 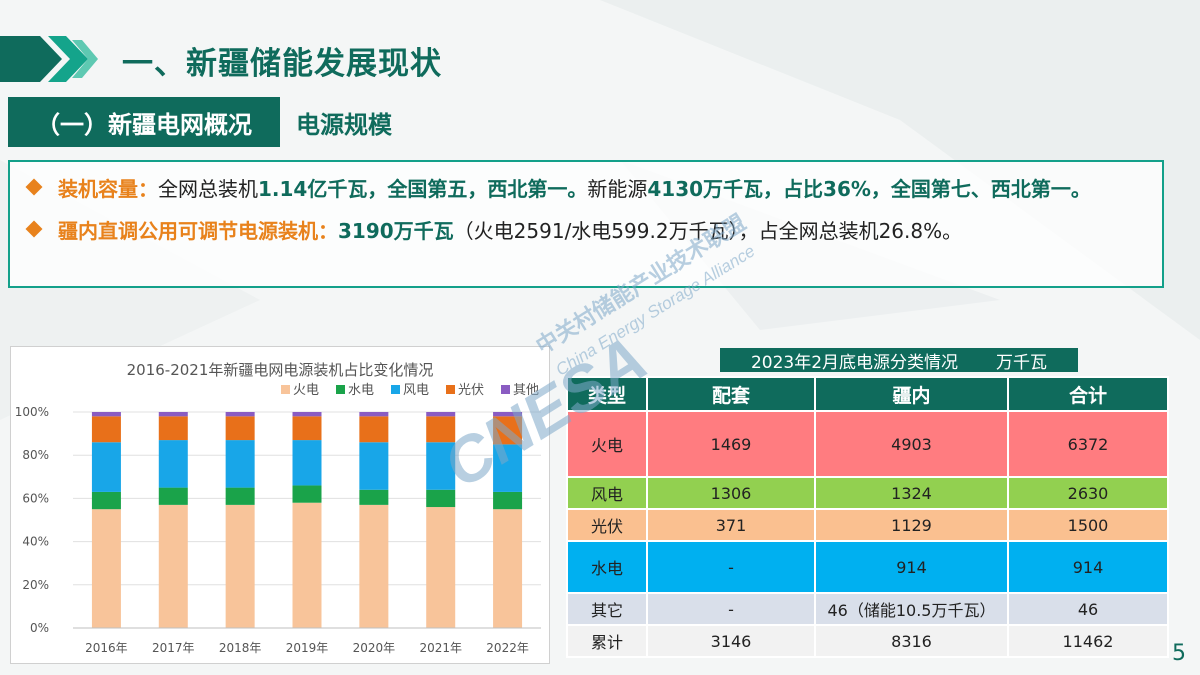 I want to click on table-row: 水电 -914 914, so click(x=867, y=567).